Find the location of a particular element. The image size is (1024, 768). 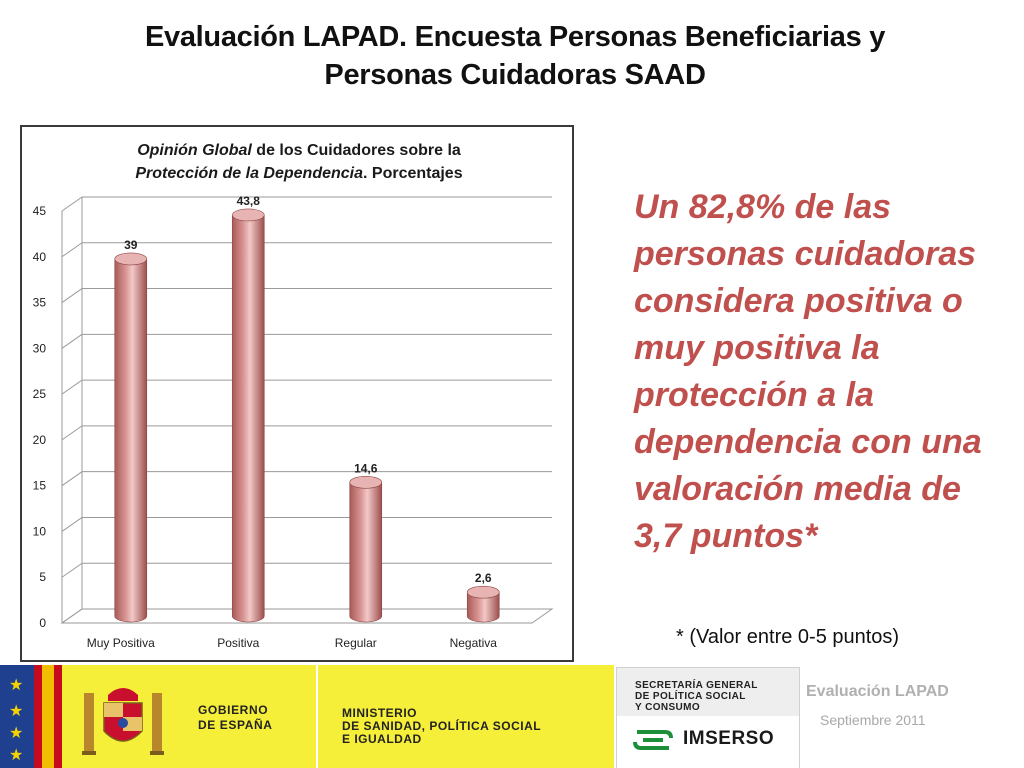

bar-positiva is located at coordinates (248, 418).